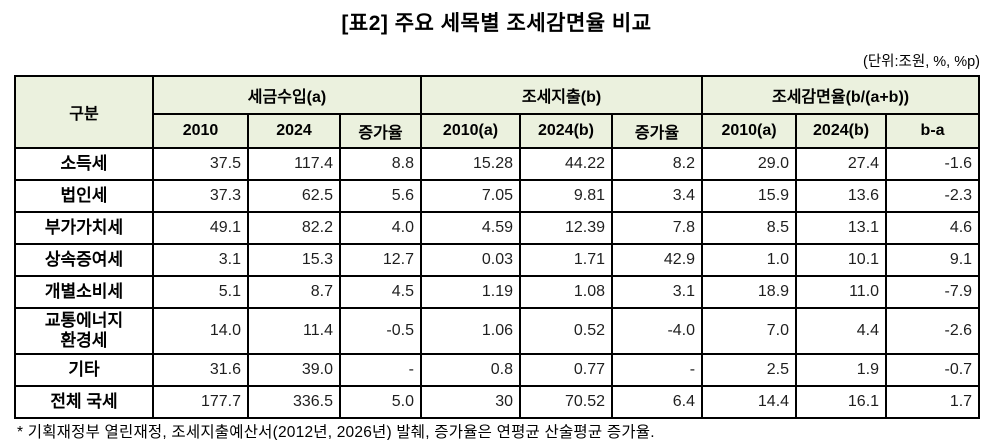  Describe the element at coordinates (84, 402) in the screenshot. I see `row-label: 전체 국세` at that location.